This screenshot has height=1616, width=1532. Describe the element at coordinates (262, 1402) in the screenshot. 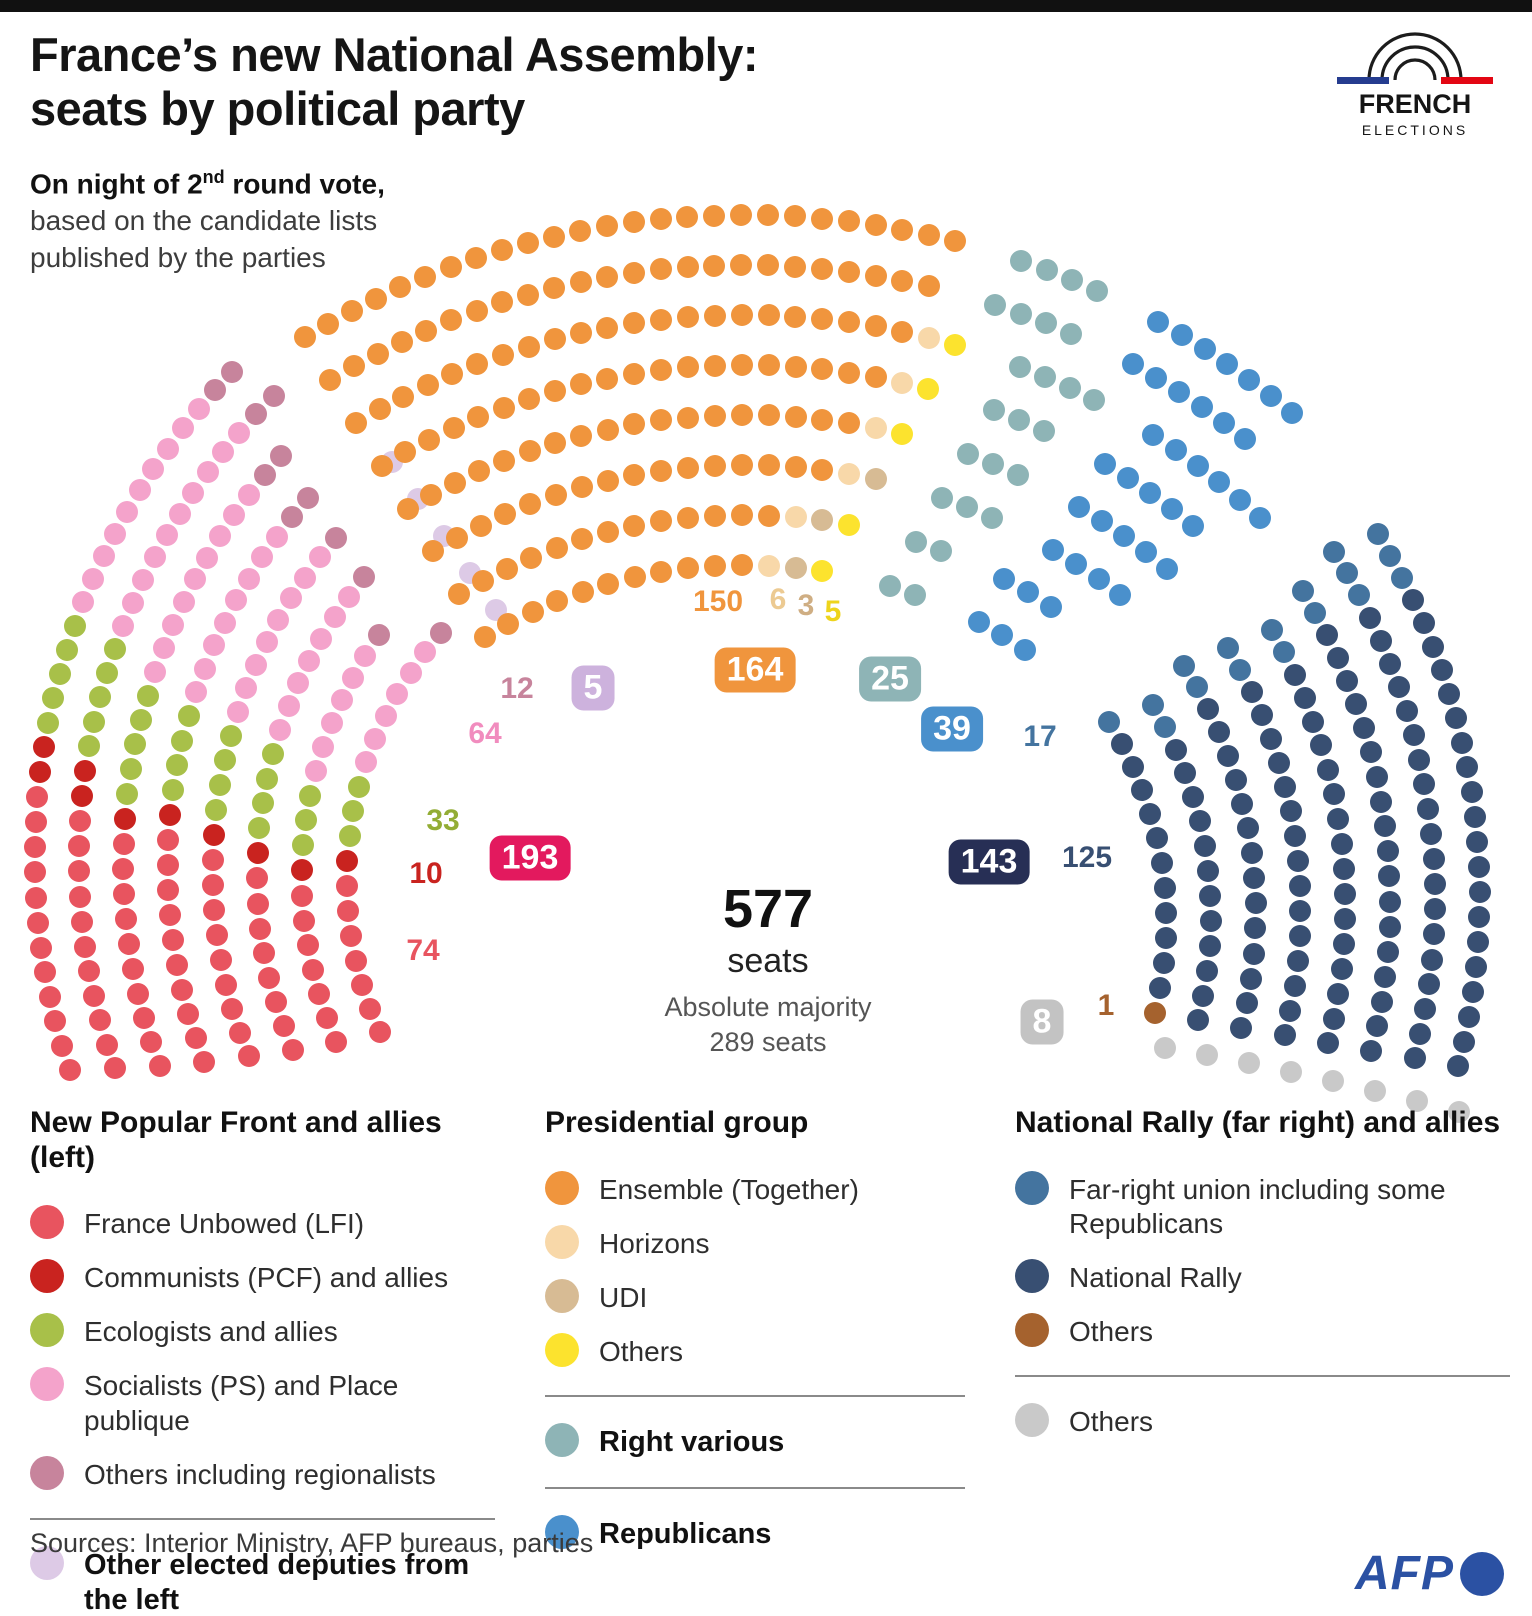

I see `legend-item-ps: Socialists (PS) and Place publique` at that location.